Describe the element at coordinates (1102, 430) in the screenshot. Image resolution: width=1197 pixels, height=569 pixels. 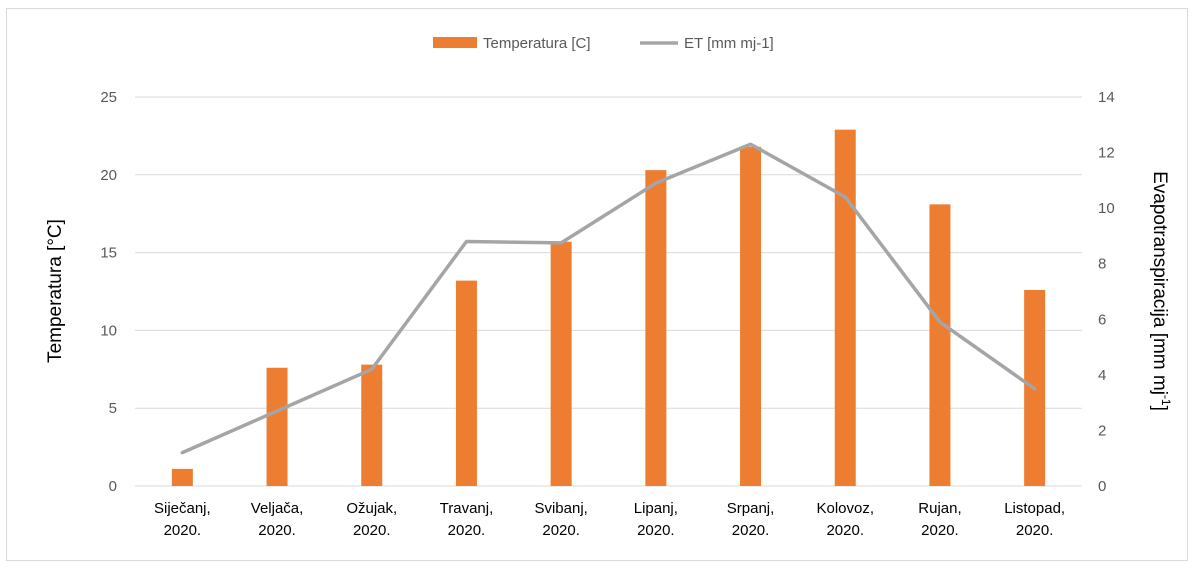
I see `right-tick-label: 2` at that location.